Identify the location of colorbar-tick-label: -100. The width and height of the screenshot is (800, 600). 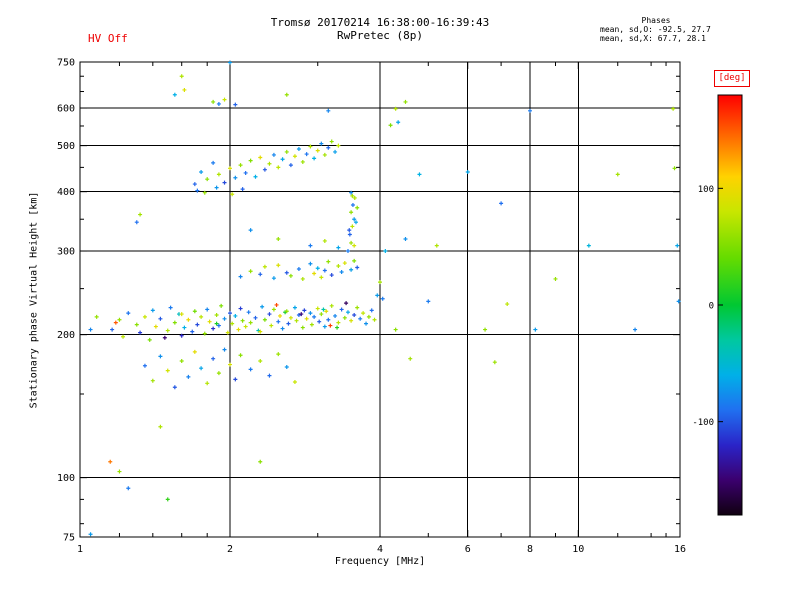
(703, 423).